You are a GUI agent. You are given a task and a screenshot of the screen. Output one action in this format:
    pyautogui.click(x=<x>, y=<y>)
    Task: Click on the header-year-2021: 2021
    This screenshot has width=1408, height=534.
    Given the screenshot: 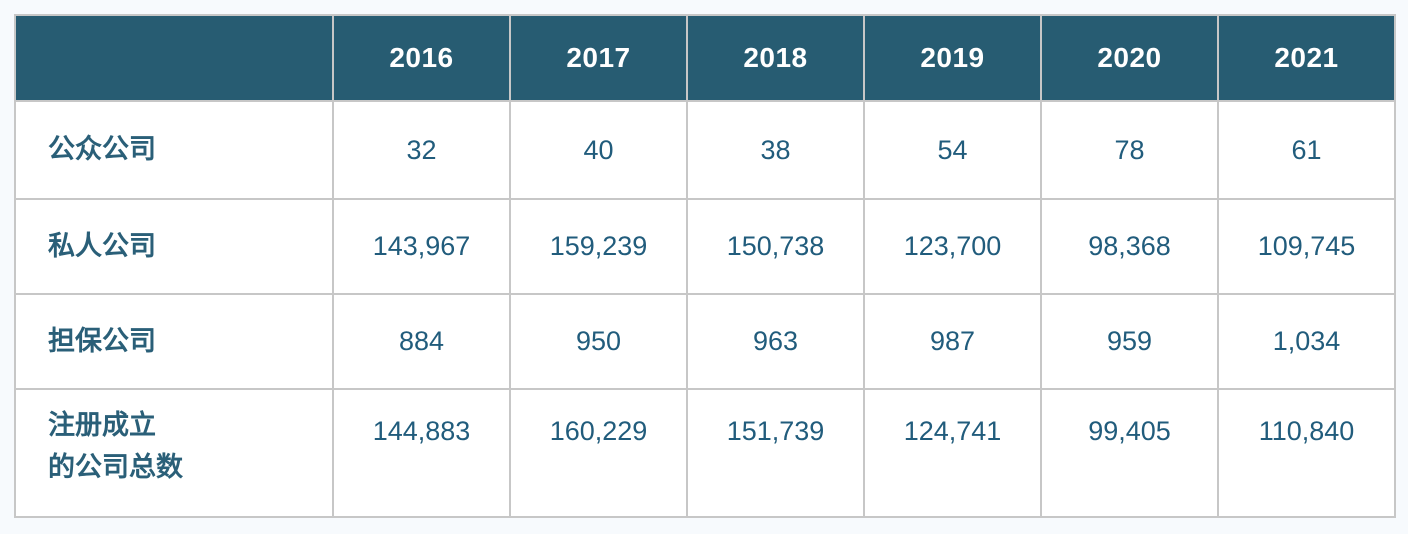 What is the action you would take?
    pyautogui.click(x=1306, y=58)
    